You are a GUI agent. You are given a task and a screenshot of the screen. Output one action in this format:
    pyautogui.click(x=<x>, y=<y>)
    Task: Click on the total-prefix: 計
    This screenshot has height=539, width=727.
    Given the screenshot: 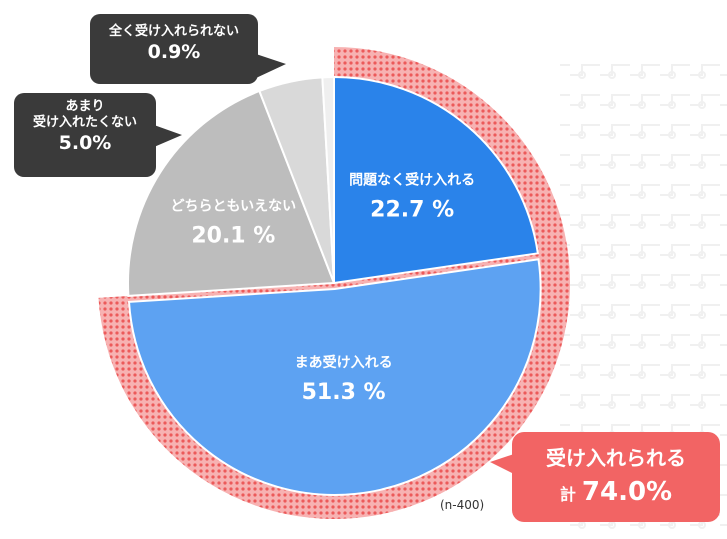 What is the action you would take?
    pyautogui.click(x=567, y=494)
    